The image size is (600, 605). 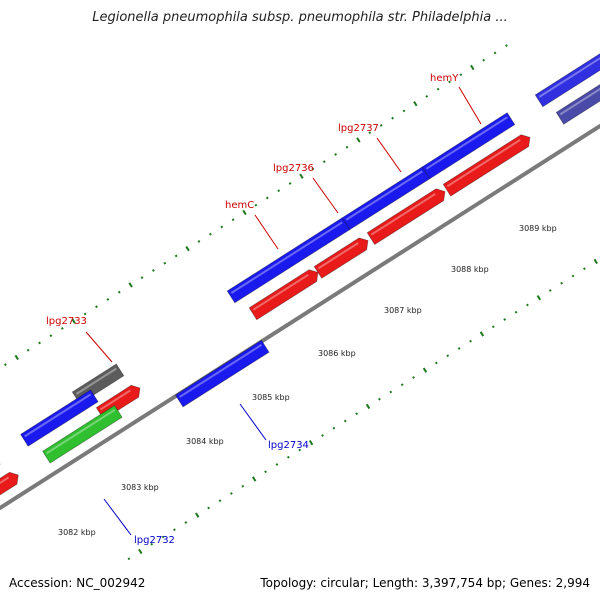 What do you see at coordinates (403, 310) in the screenshot?
I see `scale-label: 3087 kbp` at bounding box center [403, 310].